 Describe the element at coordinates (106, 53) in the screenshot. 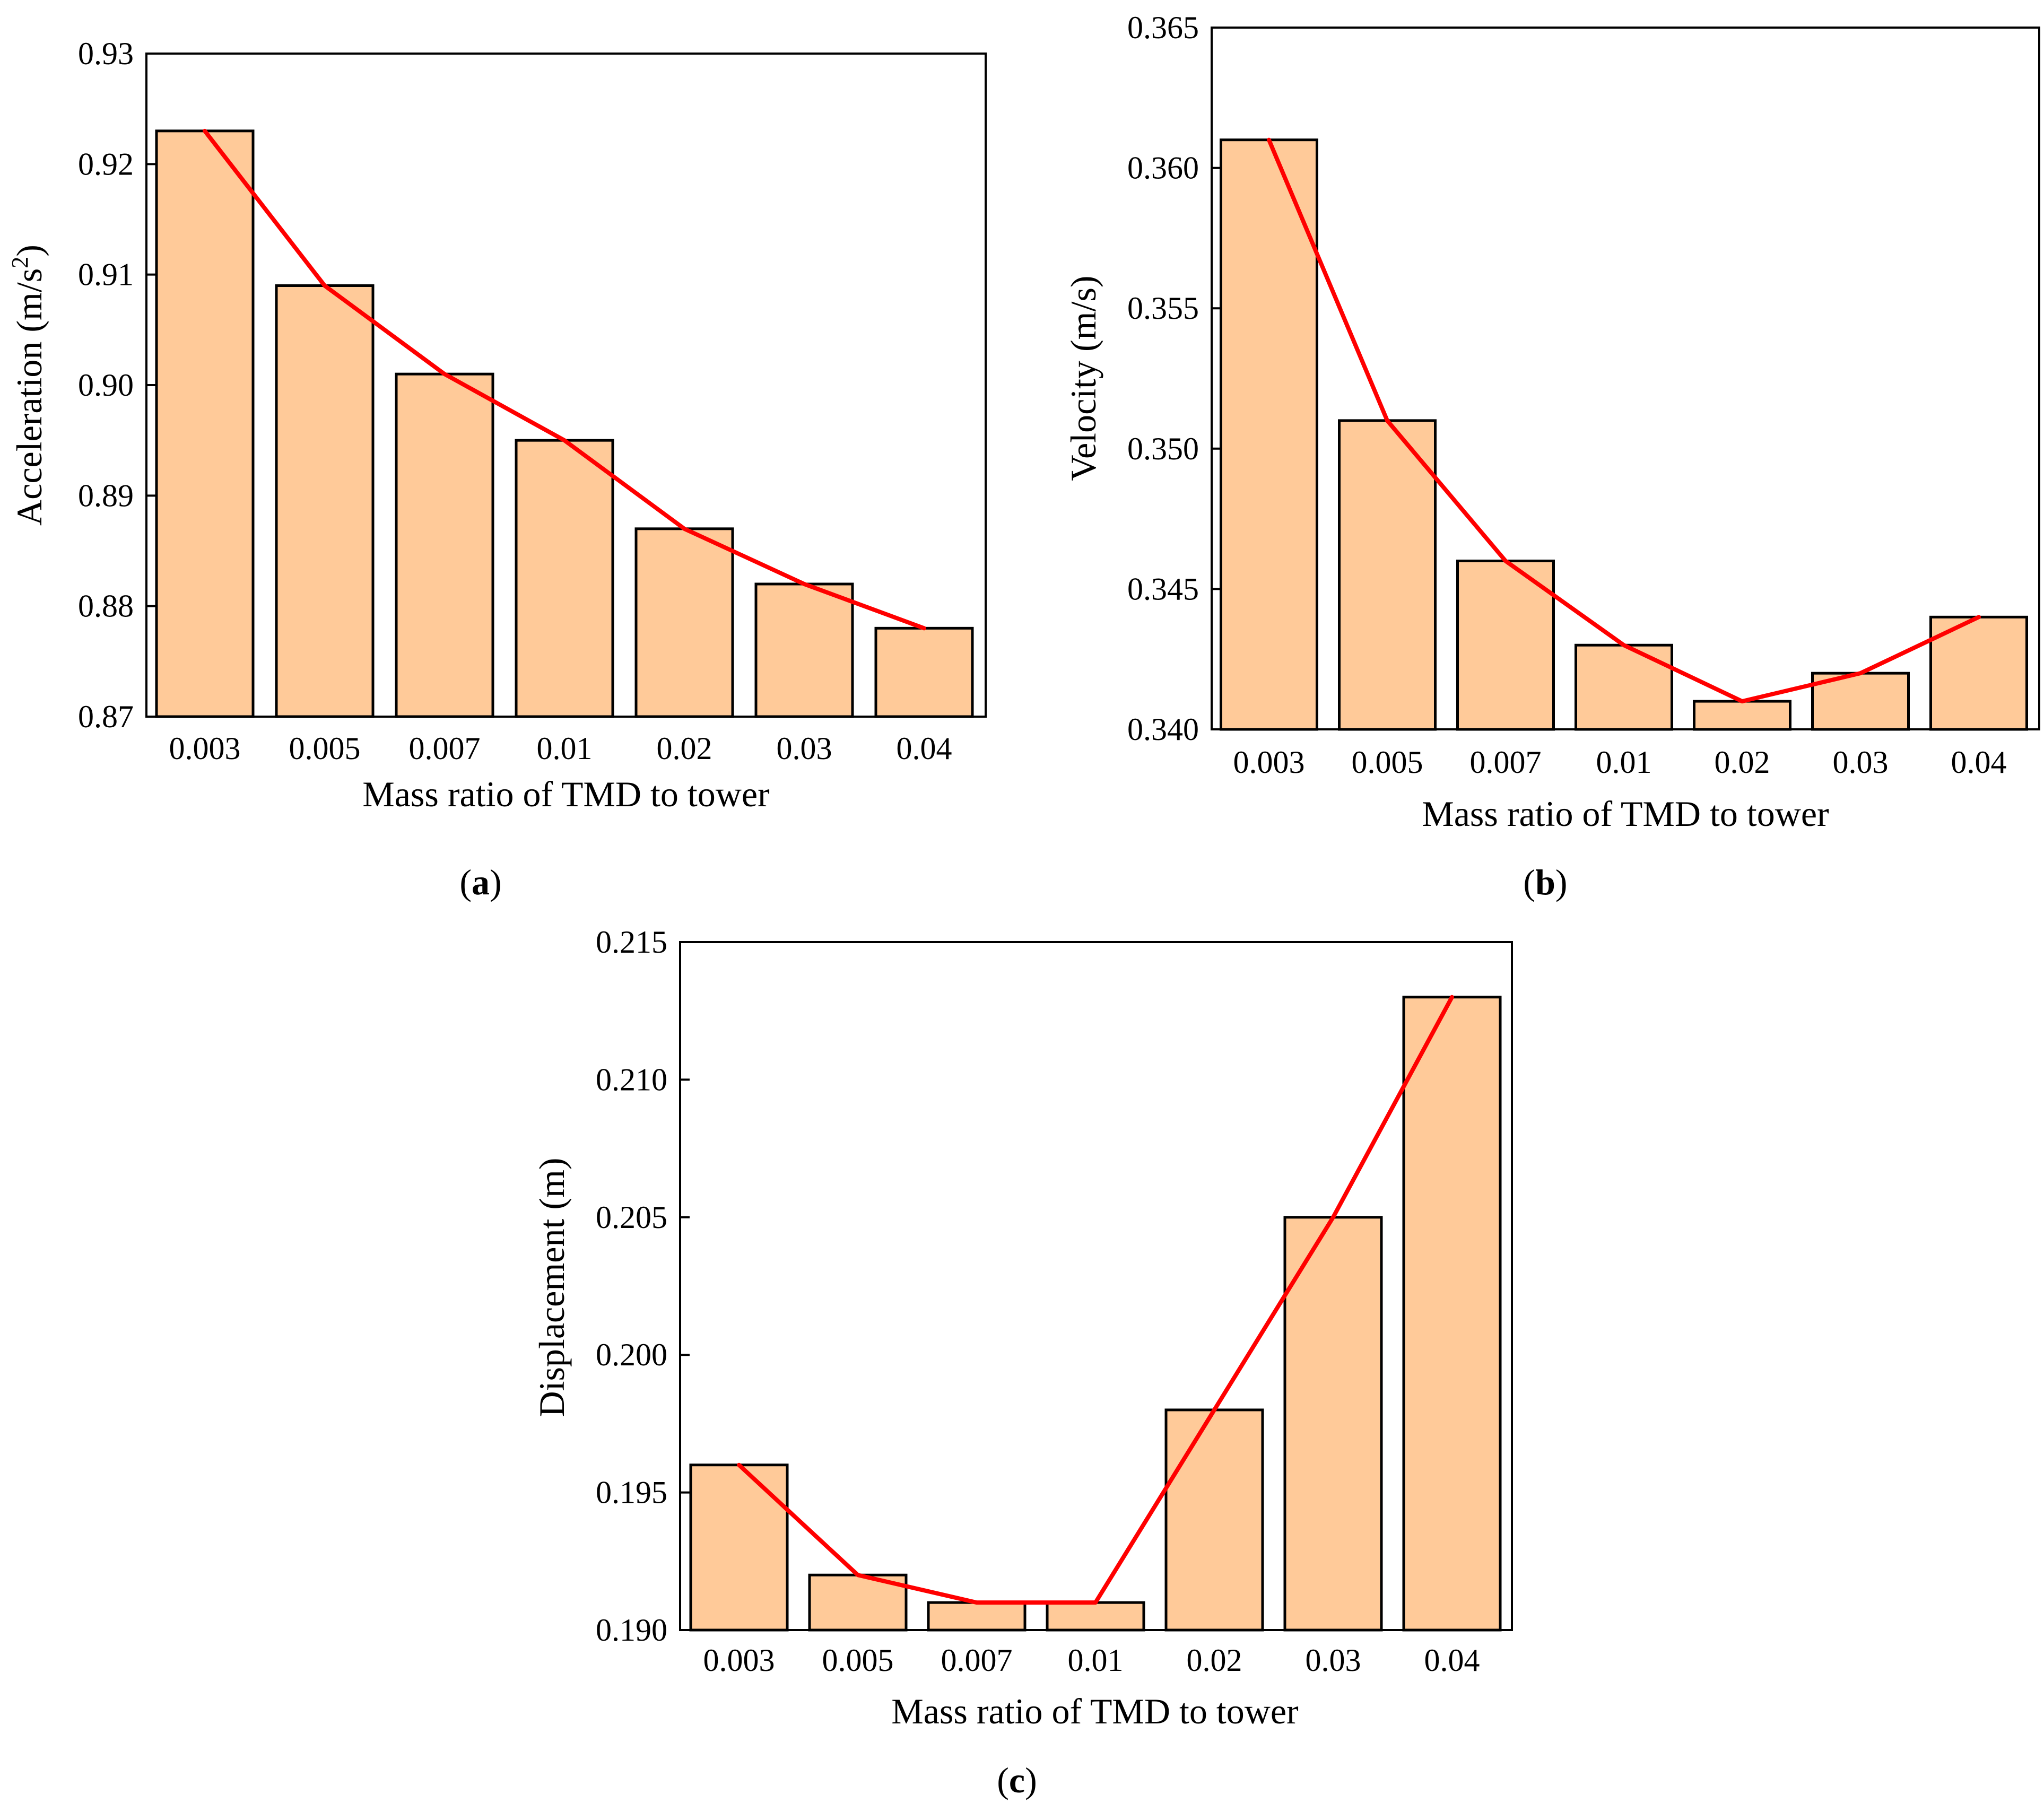

I see `y-tick-label: 0.93` at that location.